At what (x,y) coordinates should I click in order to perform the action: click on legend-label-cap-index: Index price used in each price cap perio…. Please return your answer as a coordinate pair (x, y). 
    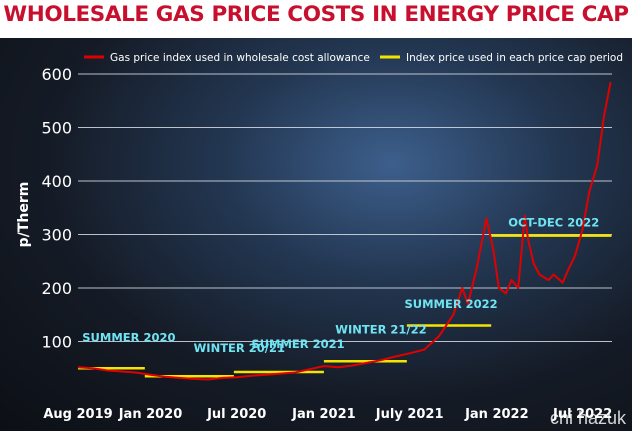
    Looking at the image, I should click on (514, 58).